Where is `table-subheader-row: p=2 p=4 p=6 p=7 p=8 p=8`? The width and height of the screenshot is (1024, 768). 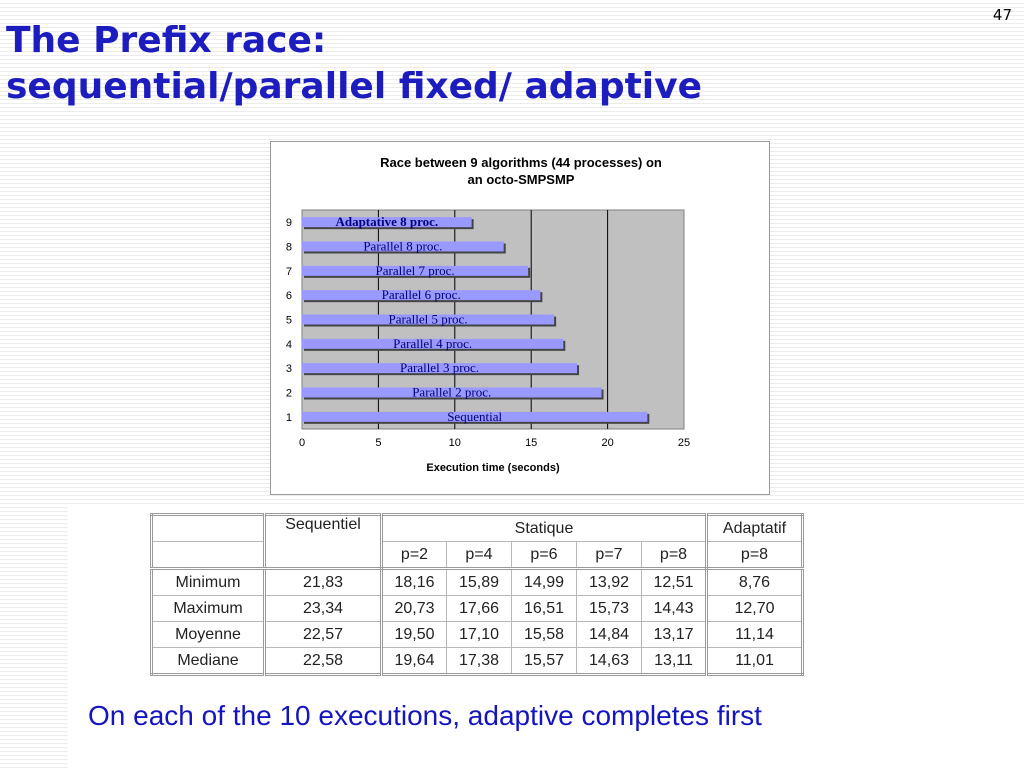
table-subheader-row: p=2 p=4 p=6 p=7 p=8 p=8 is located at coordinates (477, 555).